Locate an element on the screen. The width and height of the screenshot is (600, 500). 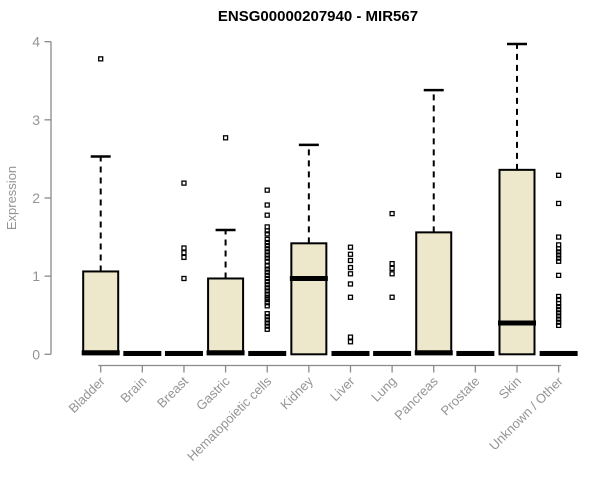
y-axis-label: Expression is located at coordinates (11, 198).